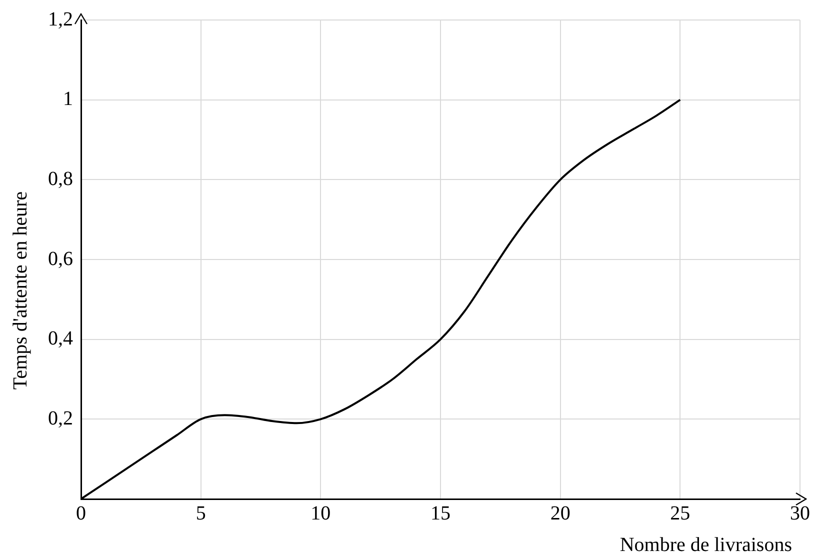 Image resolution: width=822 pixels, height=559 pixels. I want to click on y-tick-label: 0,8, so click(60, 179).